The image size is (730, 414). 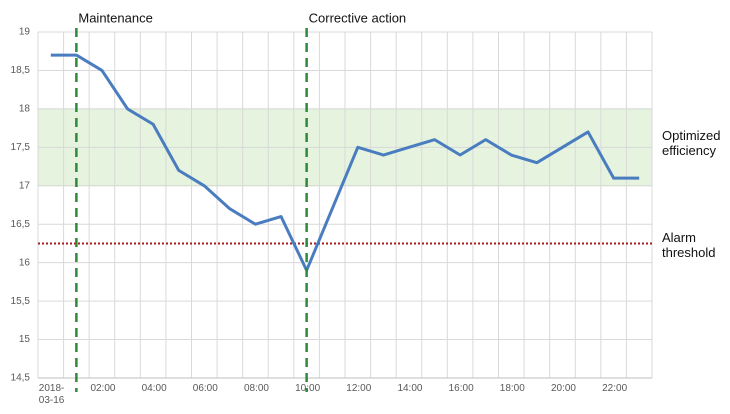 What do you see at coordinates (21, 301) in the screenshot?
I see `y-tick-label: 15,5` at bounding box center [21, 301].